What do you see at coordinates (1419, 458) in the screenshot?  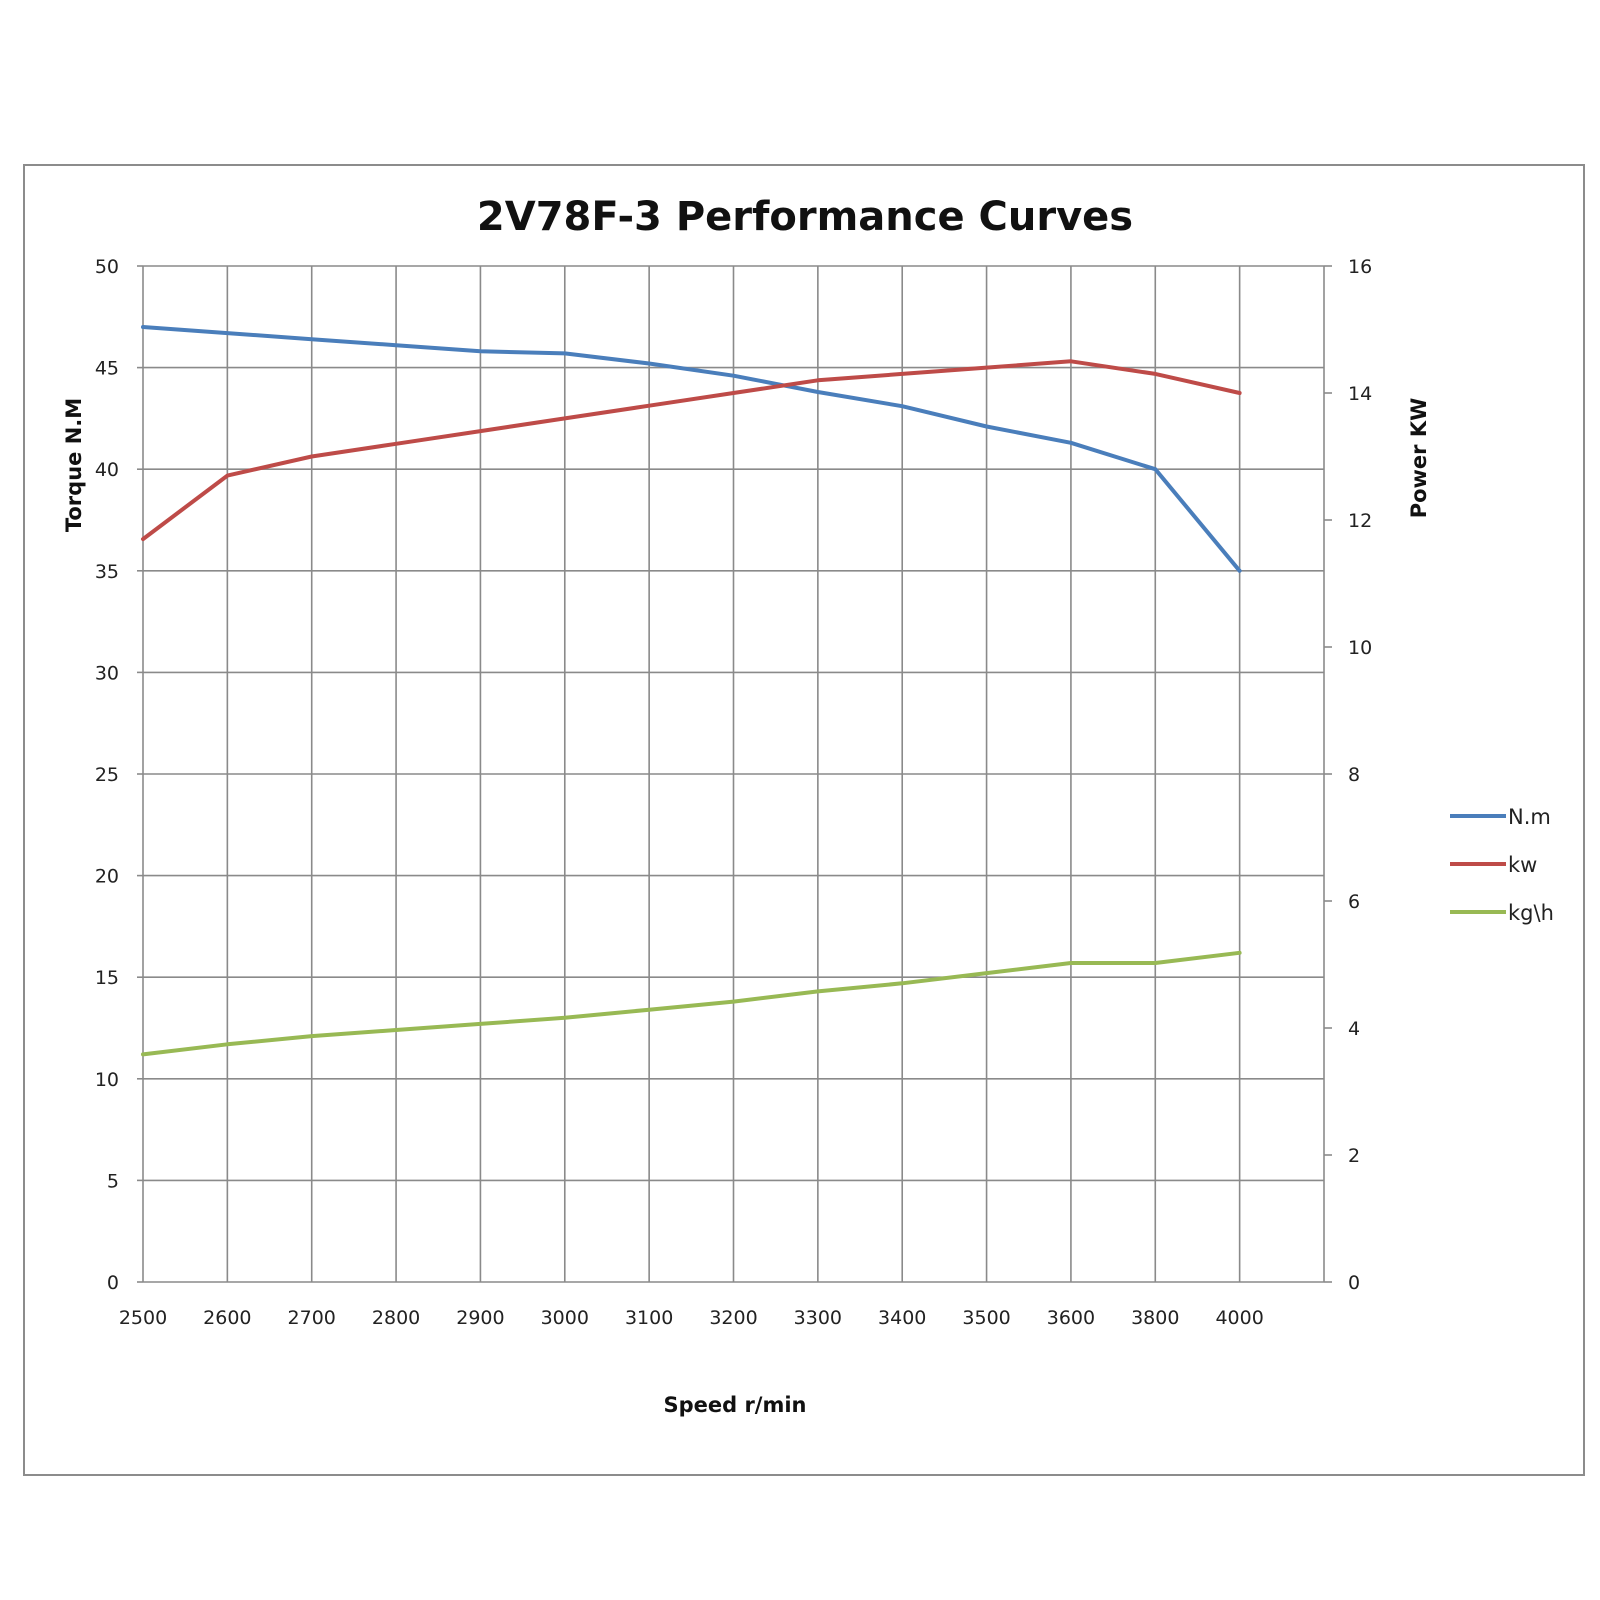 I see `right-axis-title: Power KW` at bounding box center [1419, 458].